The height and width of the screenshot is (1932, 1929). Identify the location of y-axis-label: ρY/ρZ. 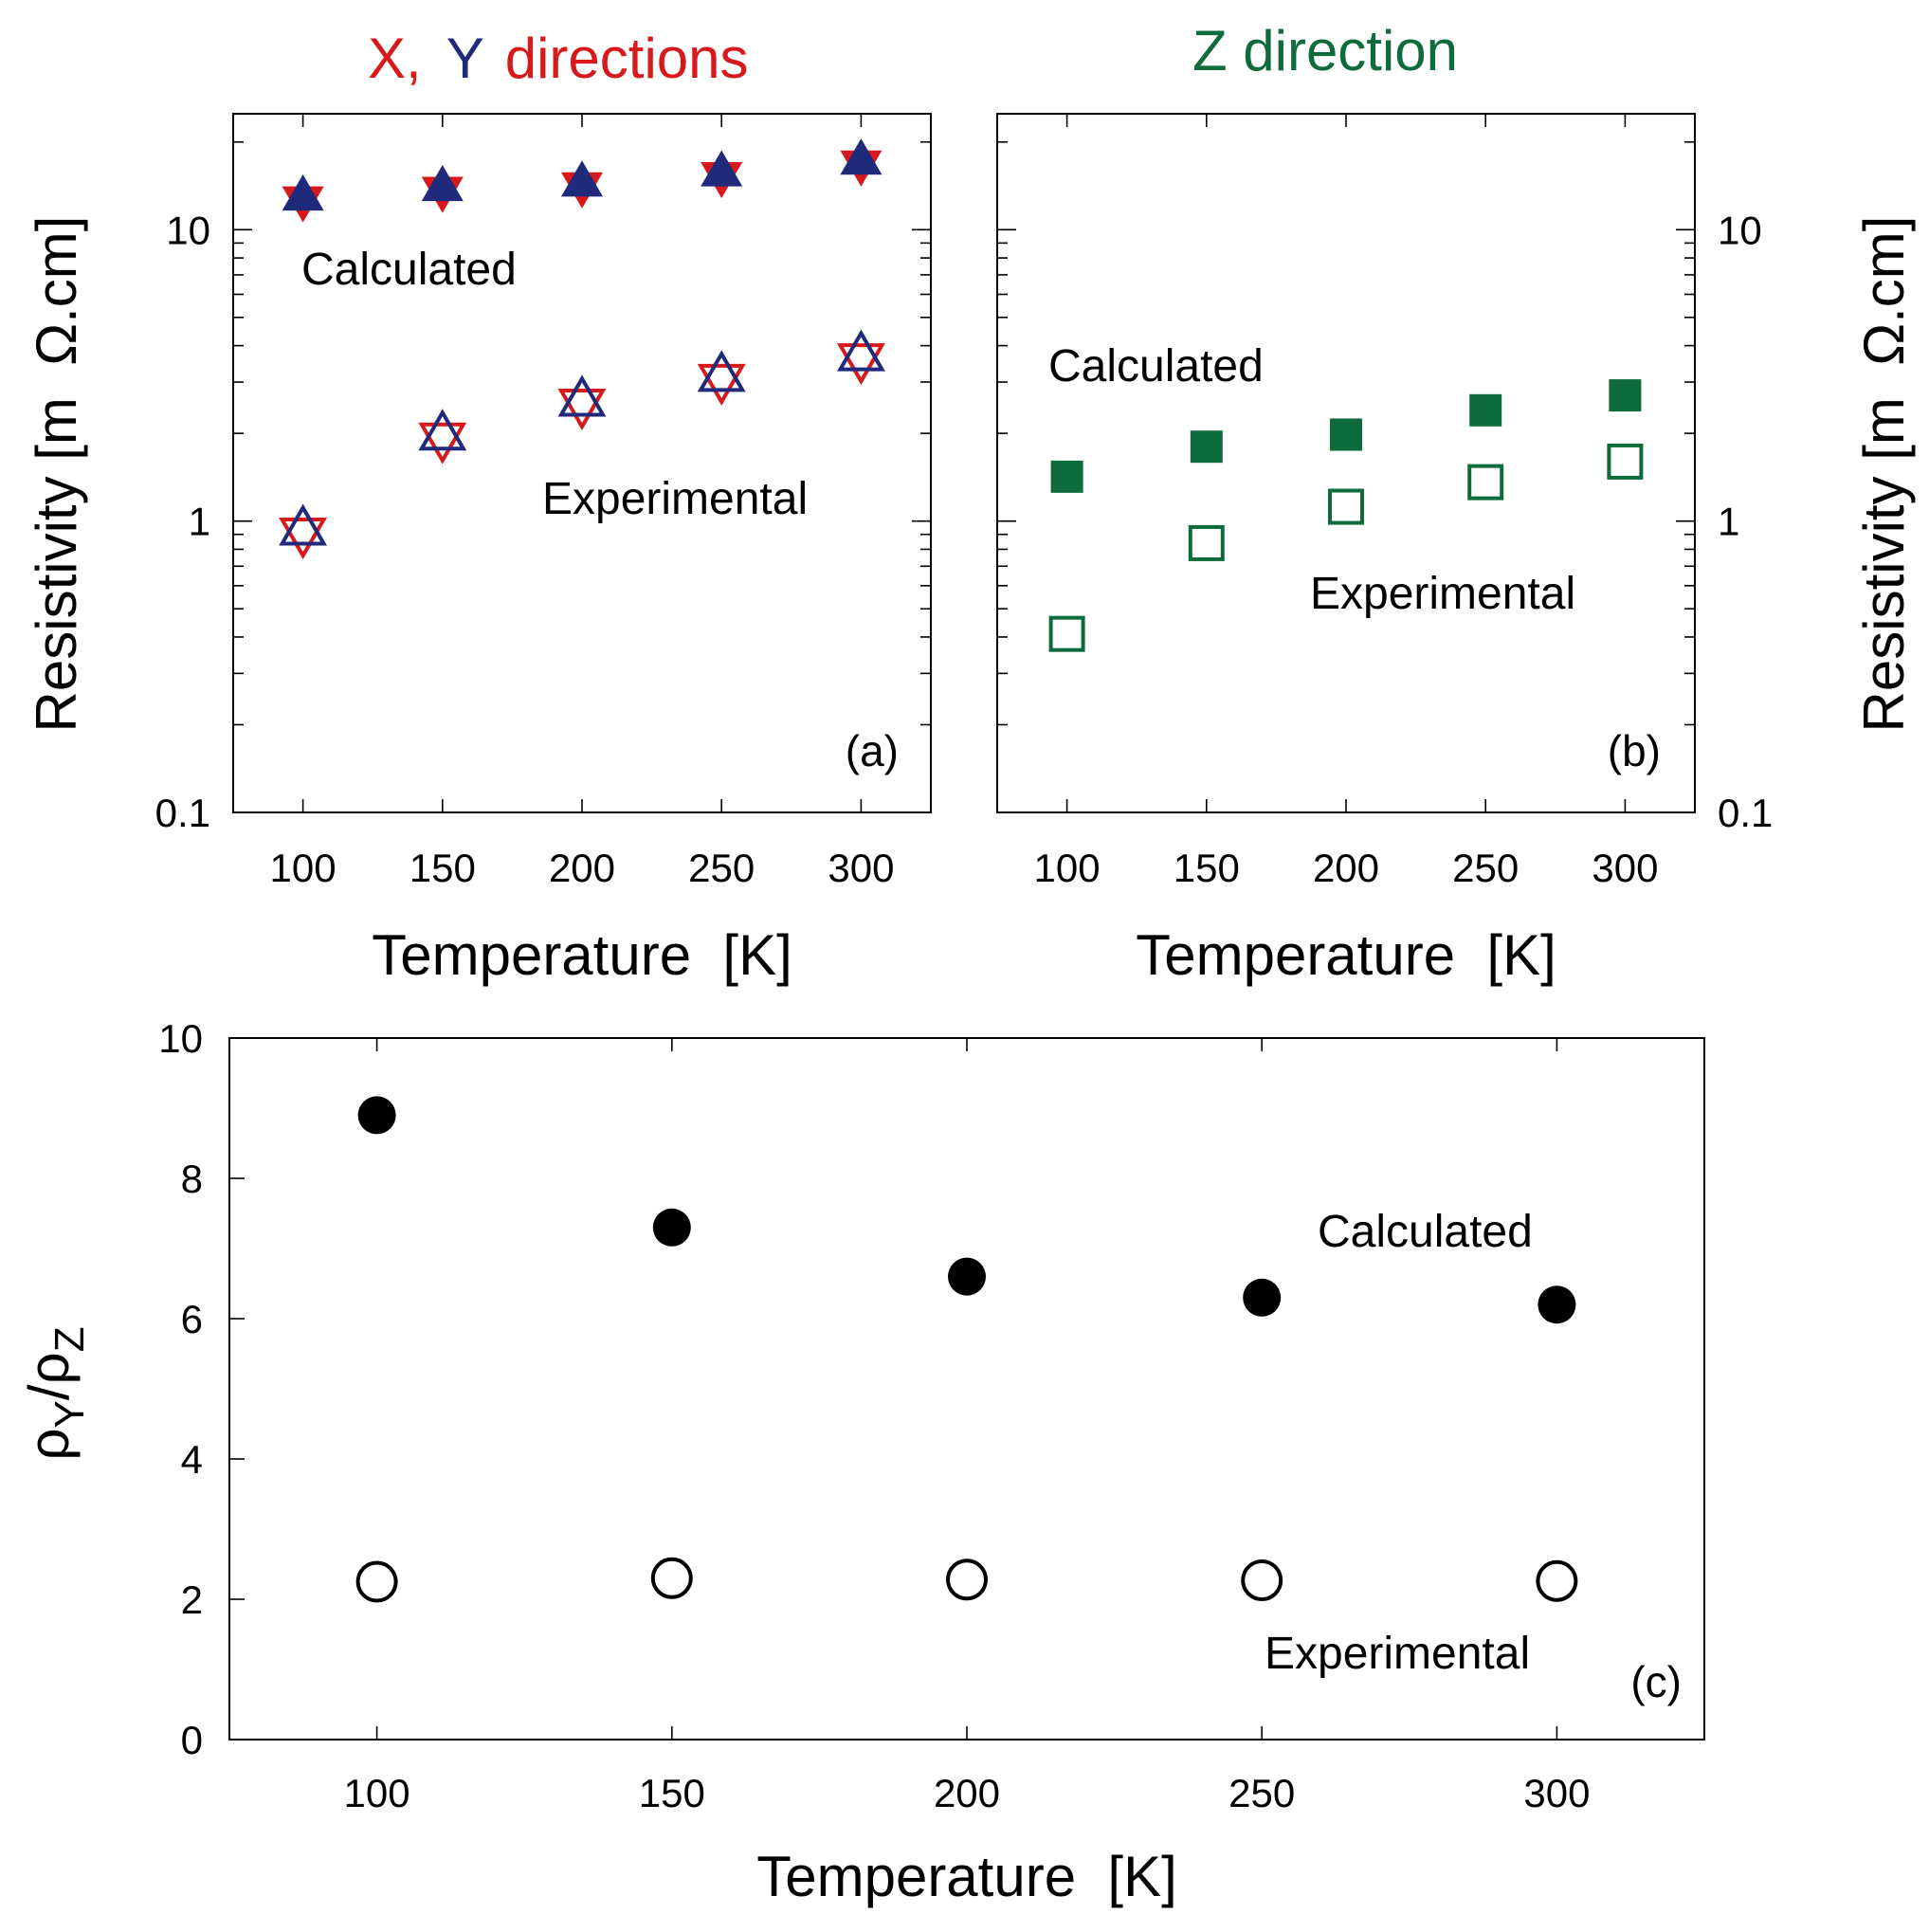
(55, 1393).